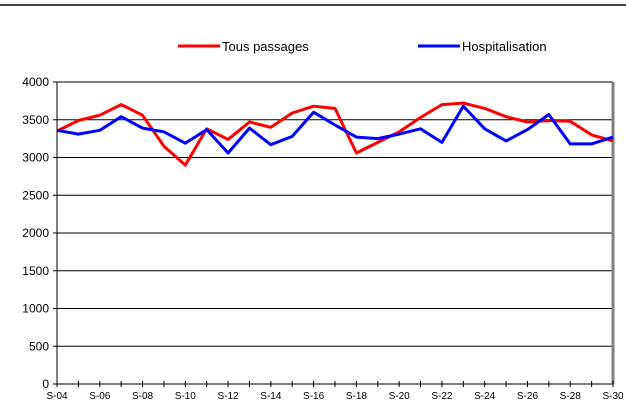 This screenshot has width=626, height=403. What do you see at coordinates (528, 396) in the screenshot?
I see `x-tick-label: S-26` at bounding box center [528, 396].